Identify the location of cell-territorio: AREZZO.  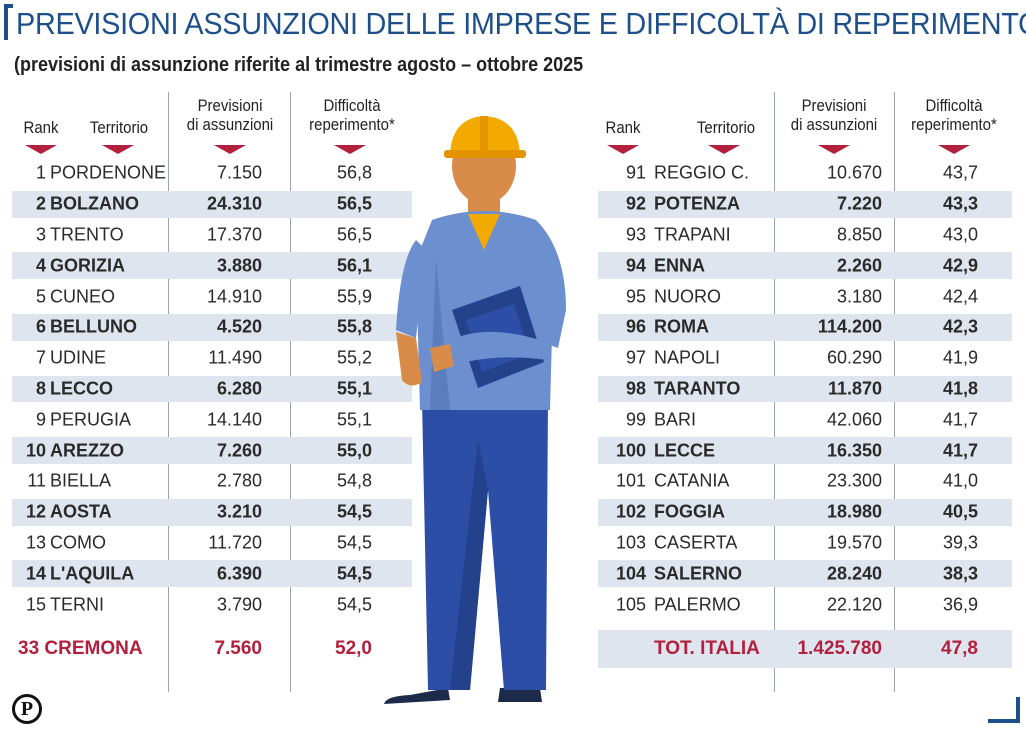
(87, 450).